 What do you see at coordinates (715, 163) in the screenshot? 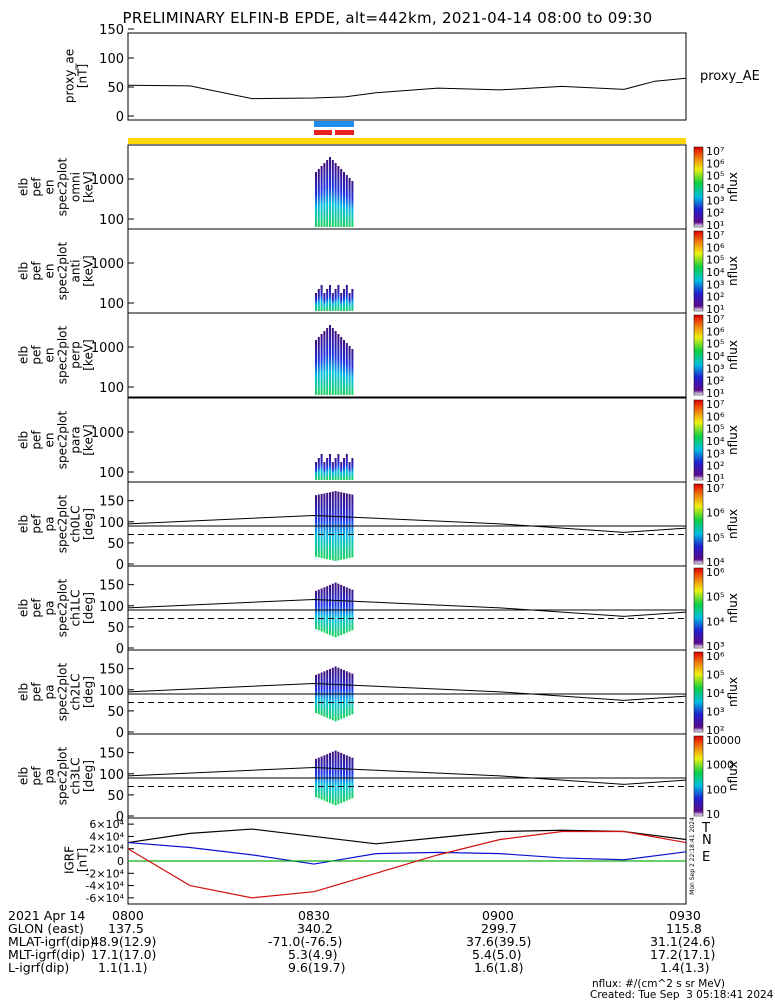
I see `panel-1-cbar-tick-5: 10⁶` at bounding box center [715, 163].